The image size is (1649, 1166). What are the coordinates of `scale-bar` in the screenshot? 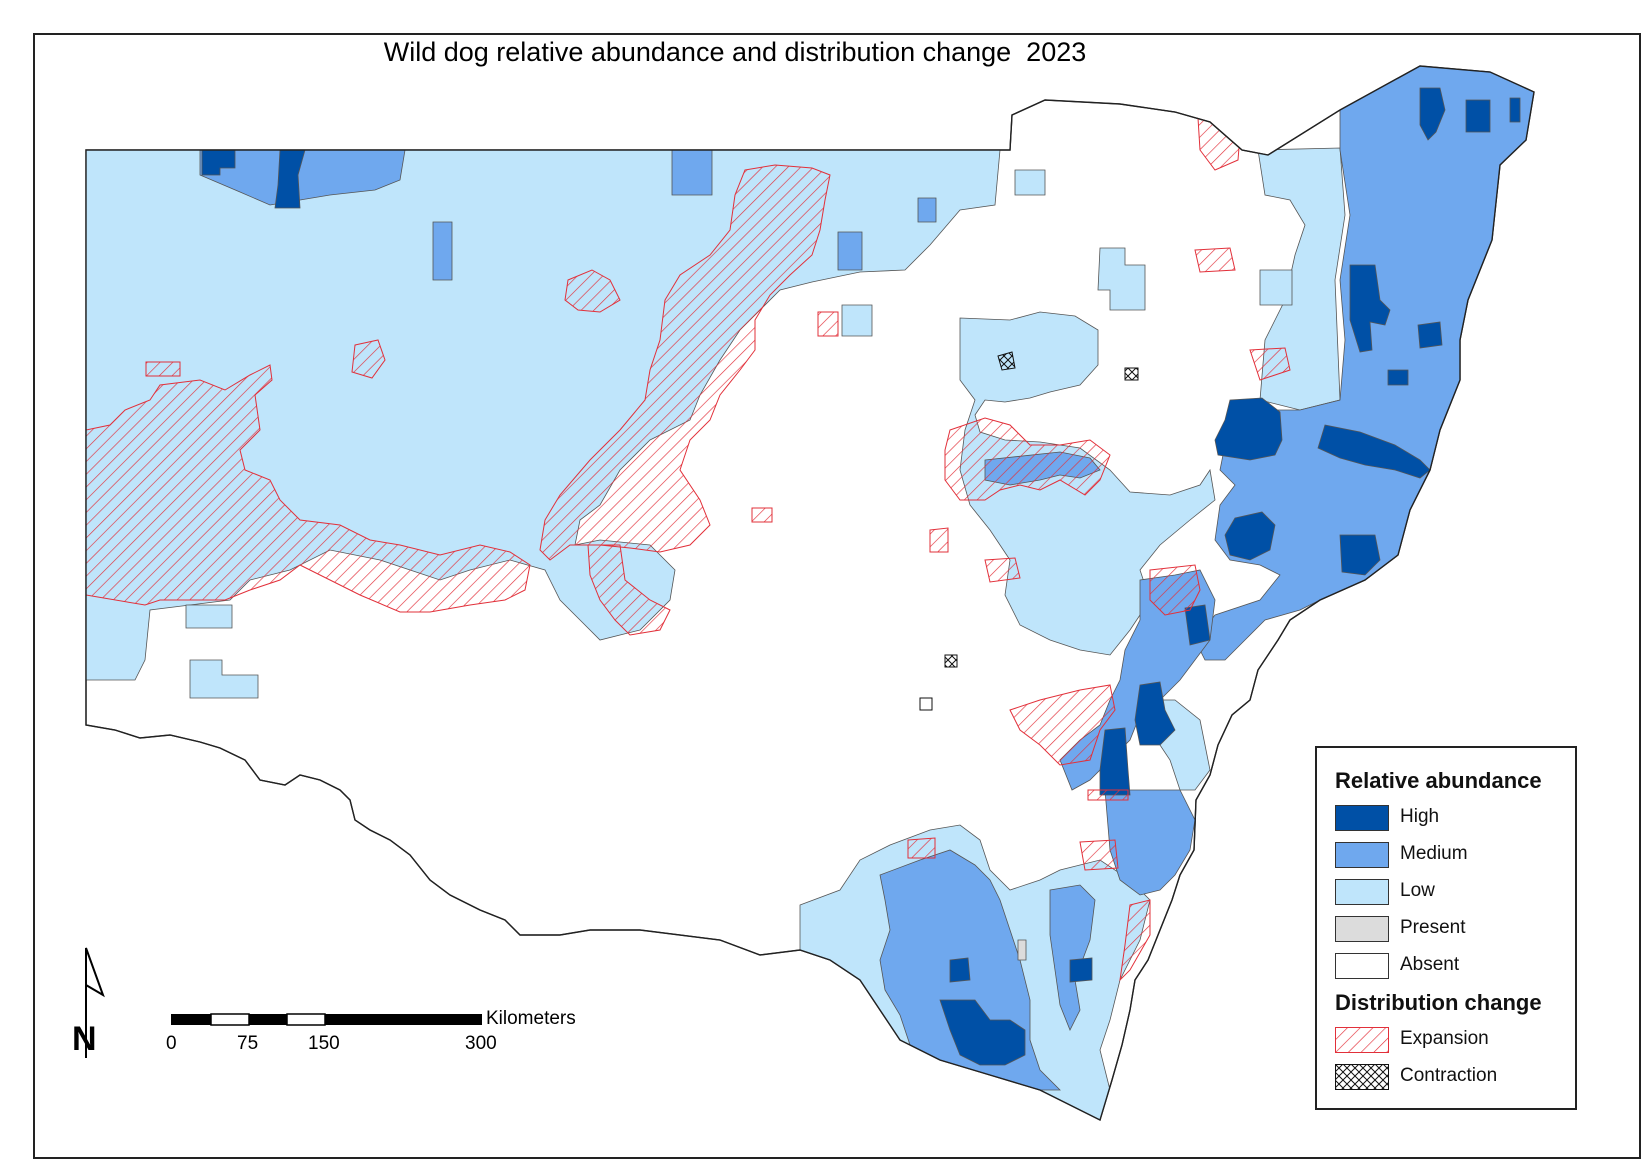 It's located at (326, 1019).